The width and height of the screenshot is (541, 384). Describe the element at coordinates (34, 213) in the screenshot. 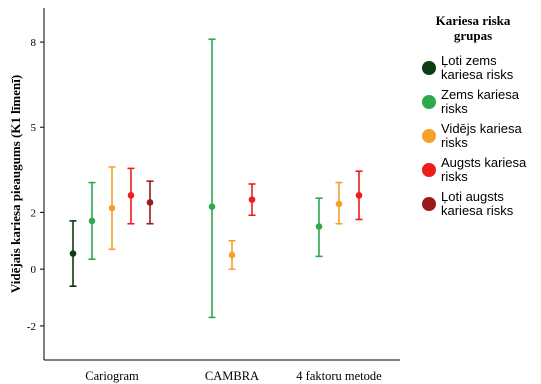

I see `y-tick-label: 2` at that location.